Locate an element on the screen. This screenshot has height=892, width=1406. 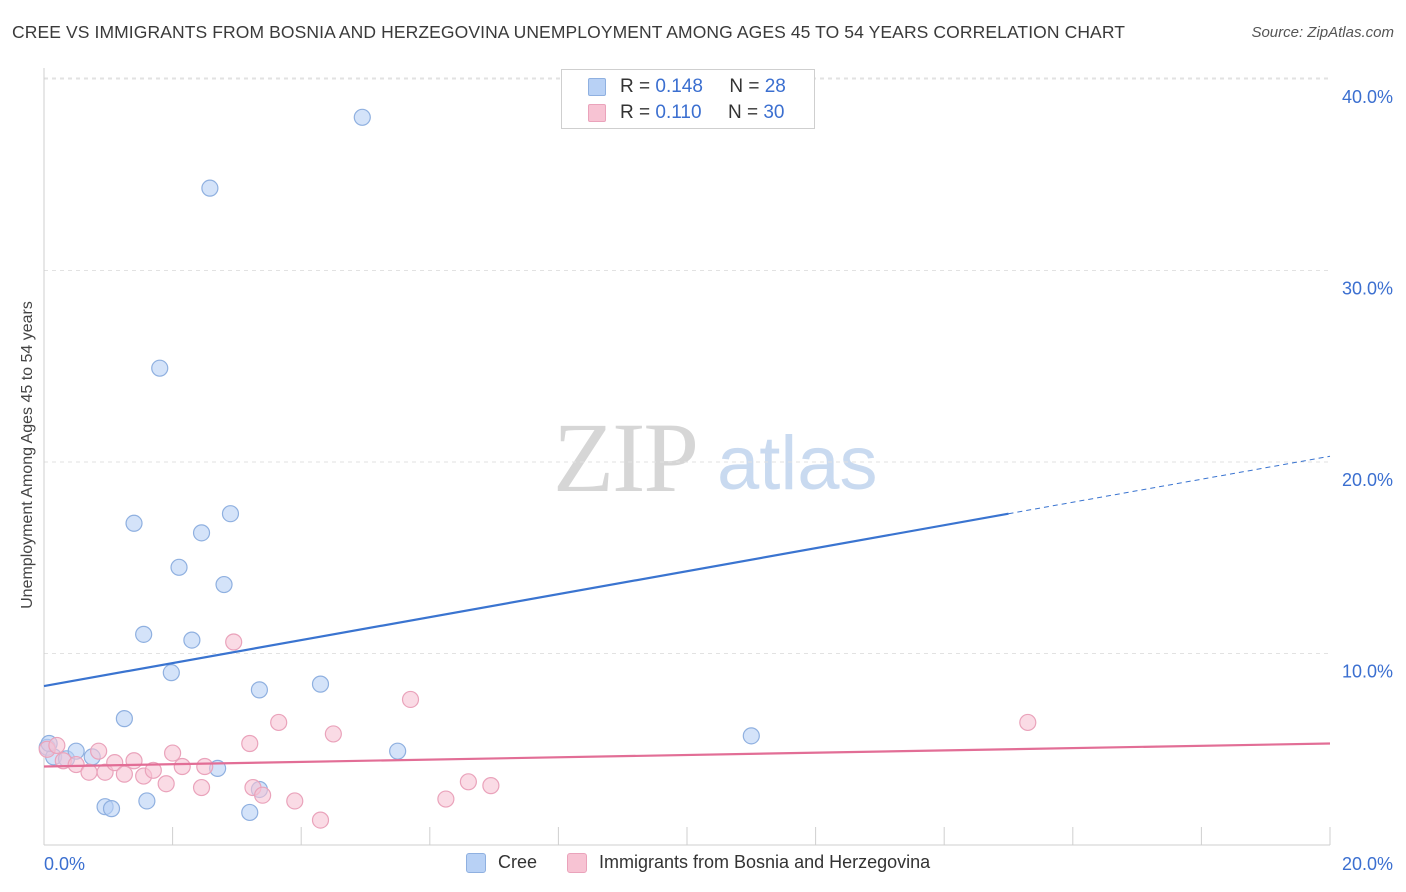
cree-trend-line is located at coordinates (526, 600).